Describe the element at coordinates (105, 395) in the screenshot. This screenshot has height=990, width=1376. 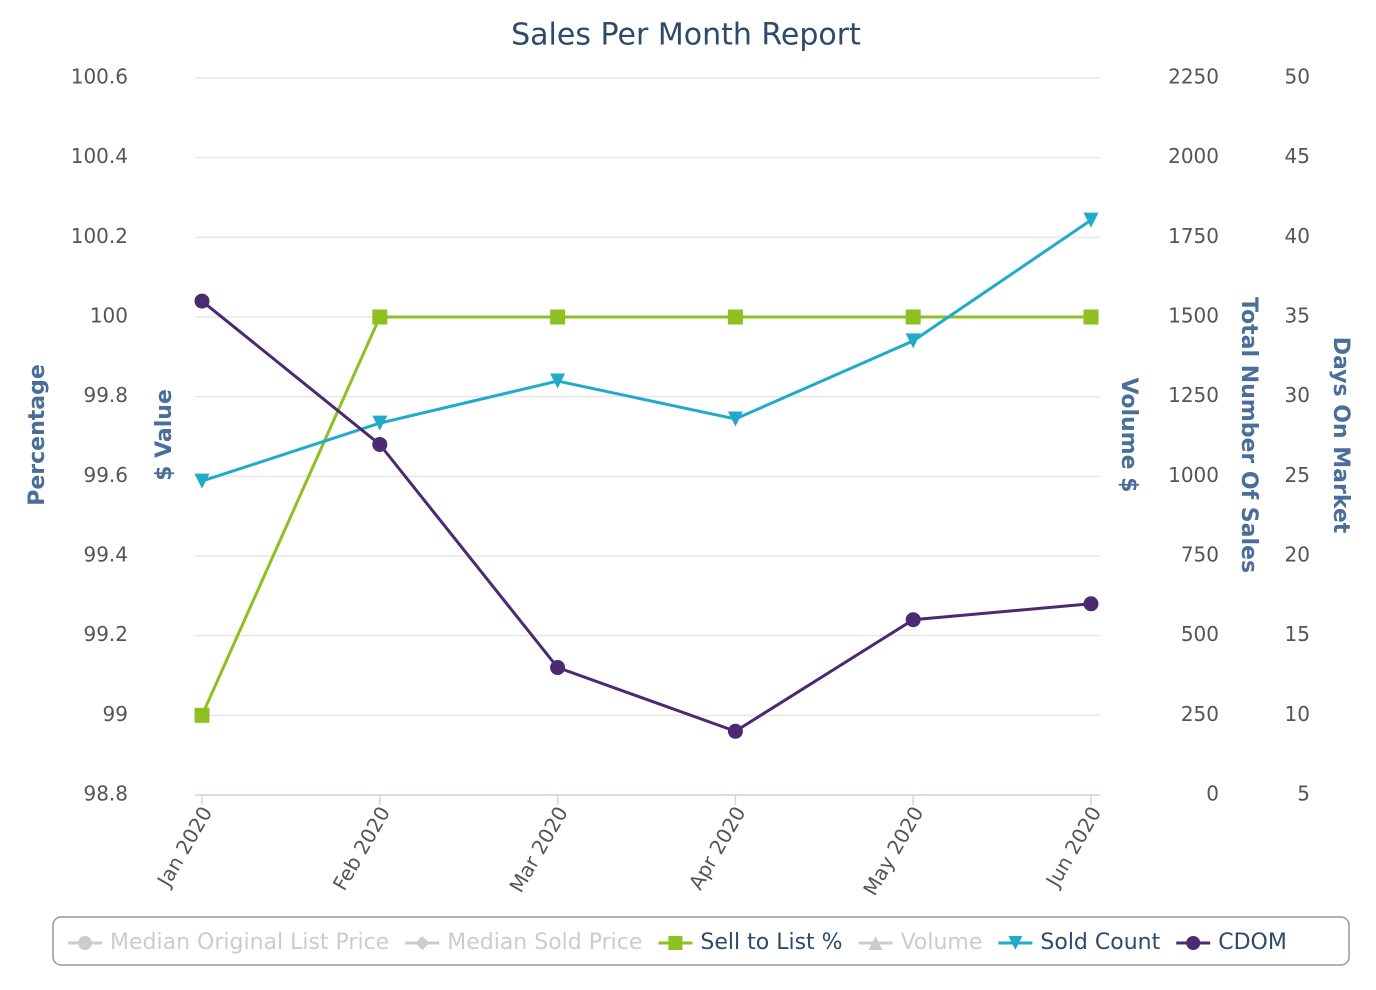
I see `y-tick-label: 99.8` at that location.